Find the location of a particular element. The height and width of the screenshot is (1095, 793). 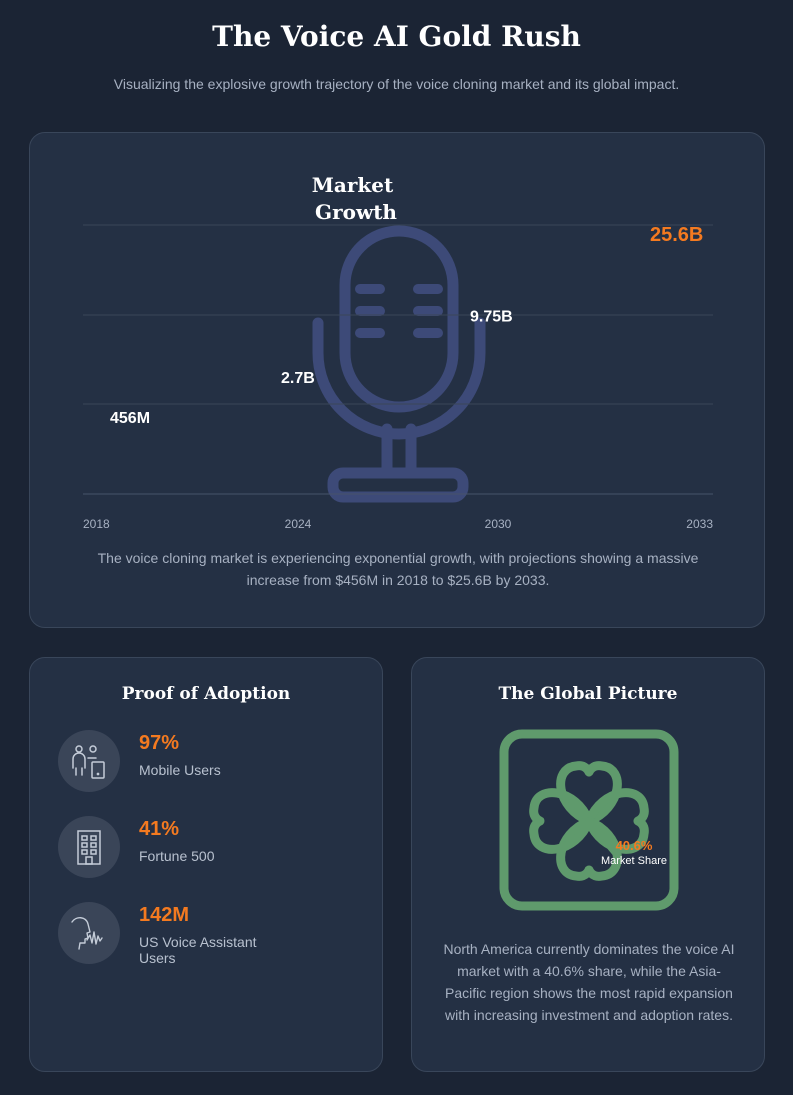

stat-label: Mobile Users is located at coordinates (180, 770).